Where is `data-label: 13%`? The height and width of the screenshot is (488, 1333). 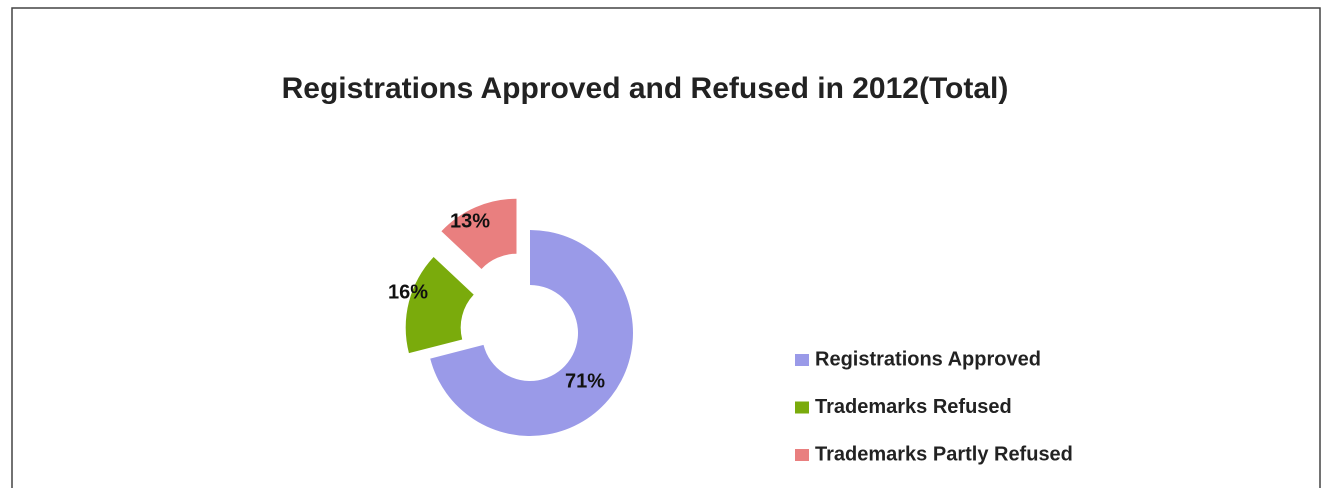
data-label: 13% is located at coordinates (470, 221).